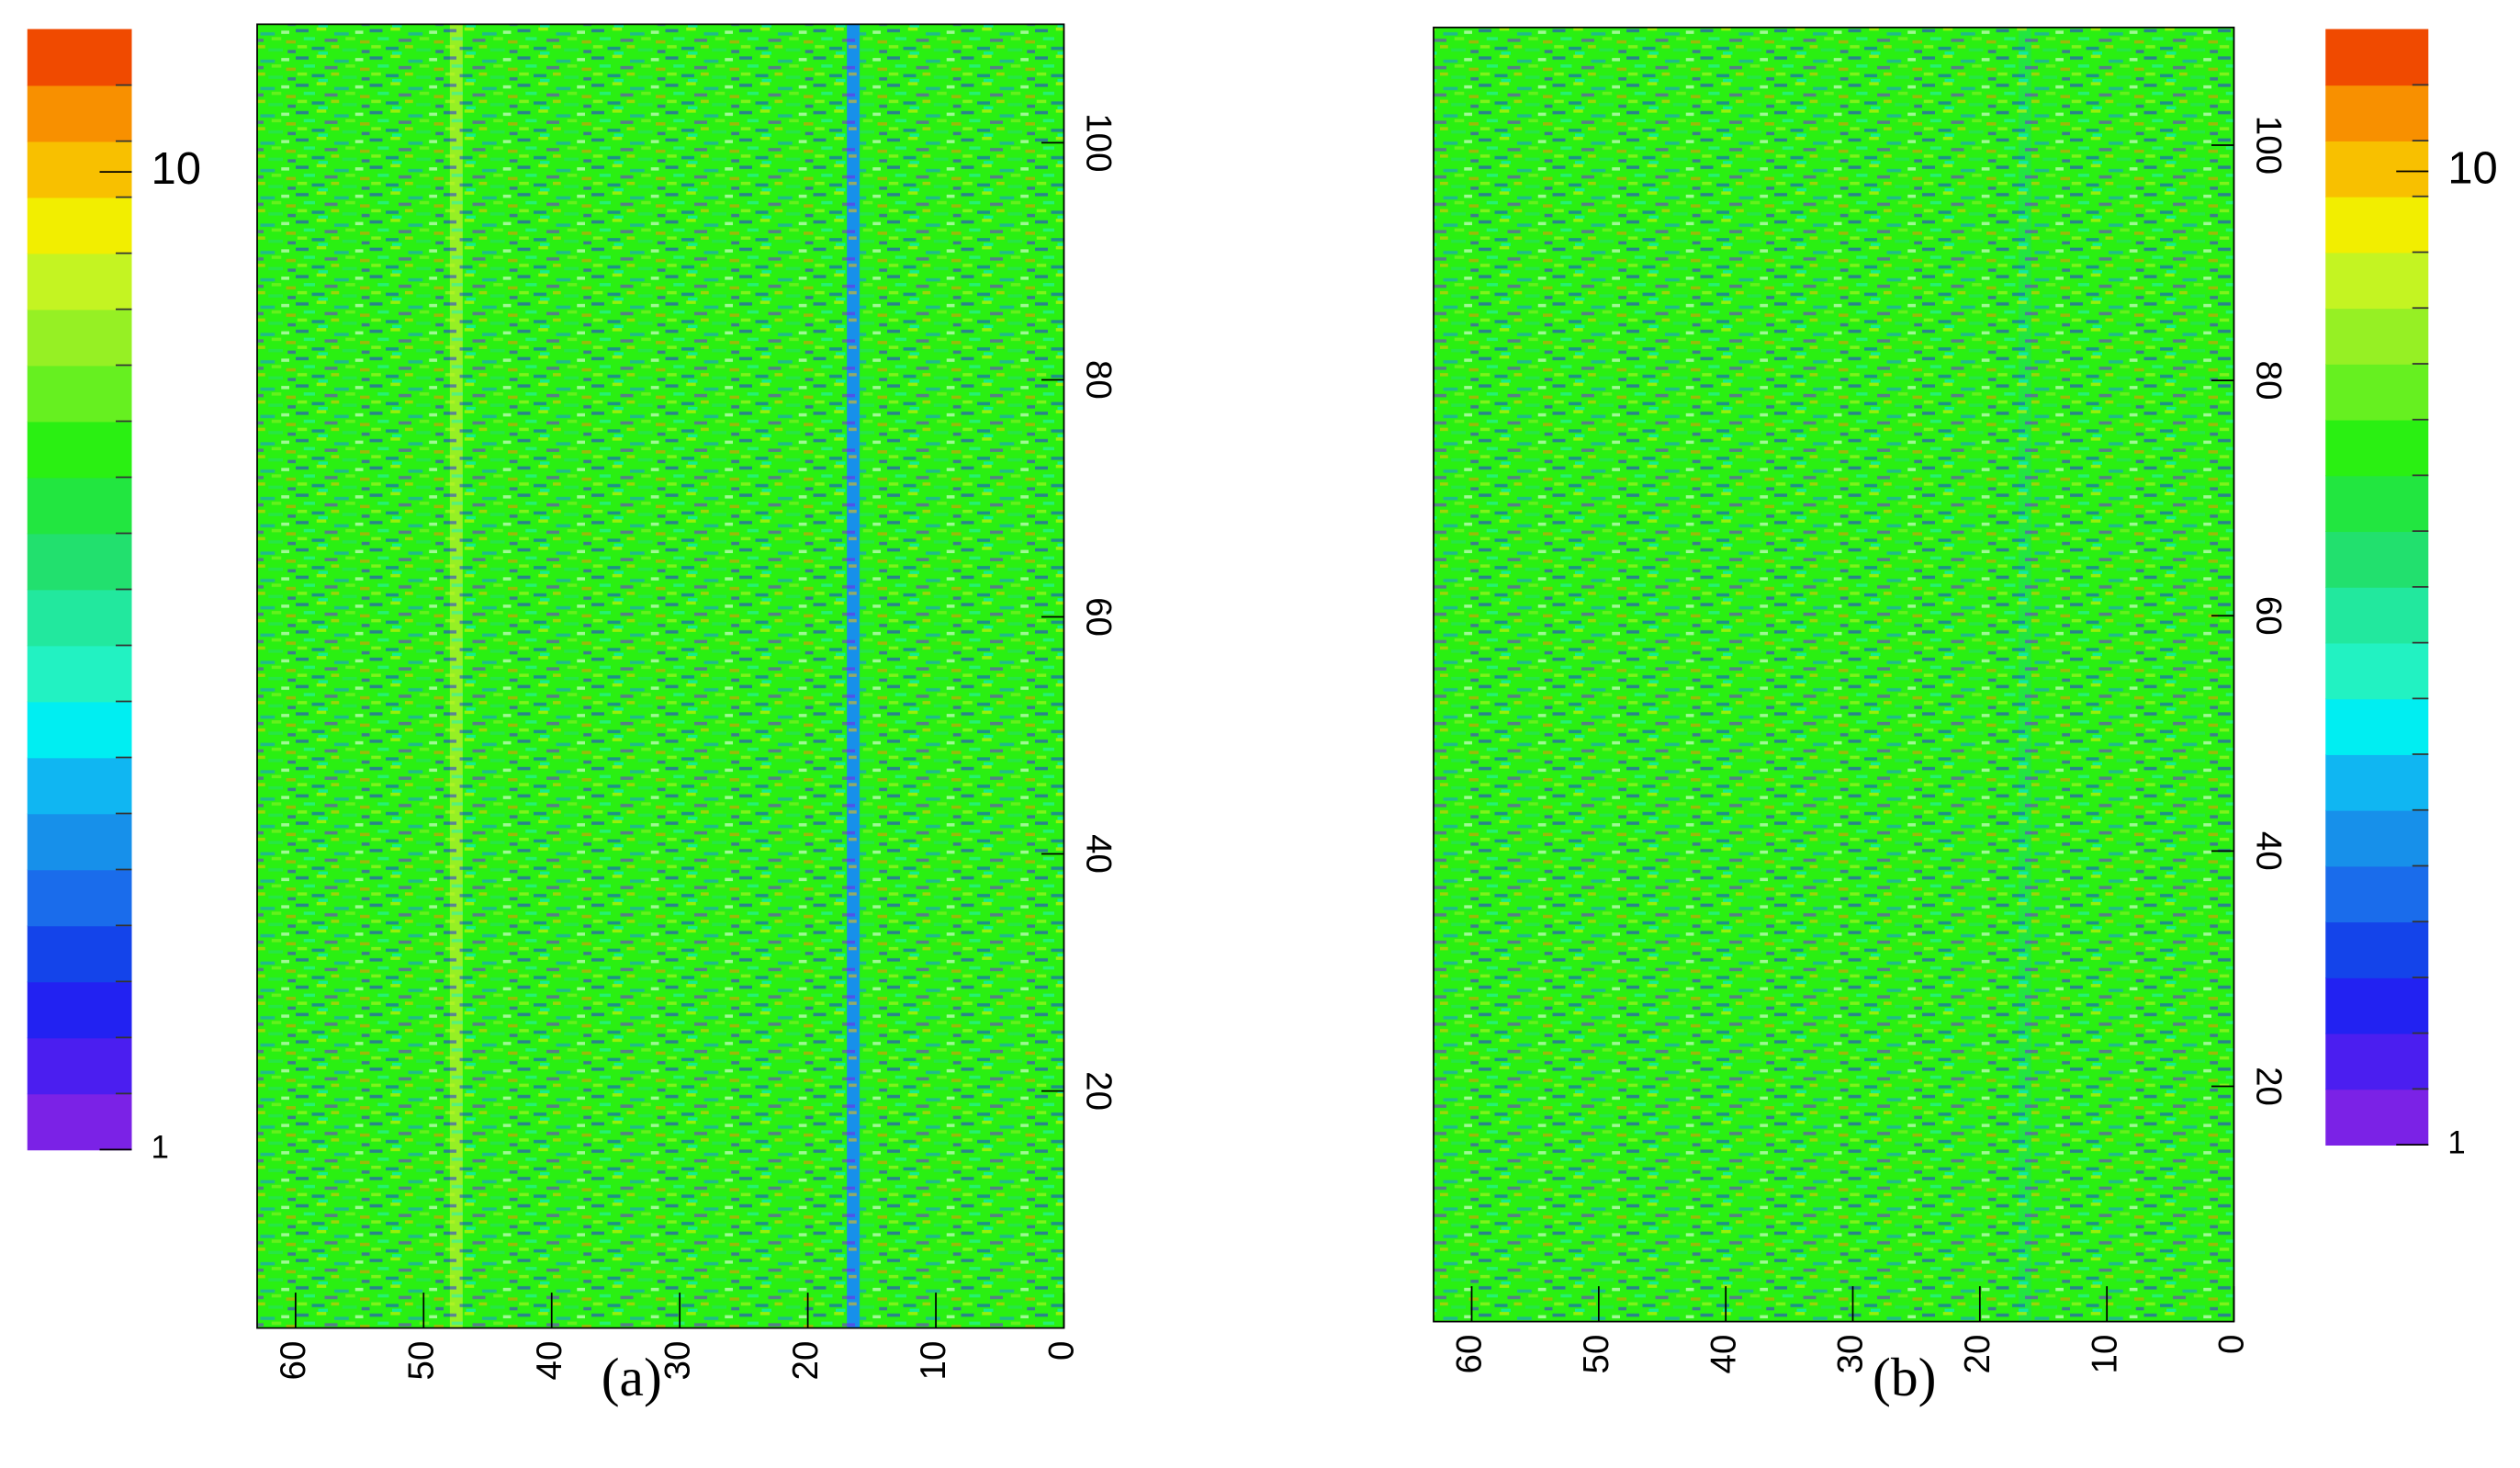 This screenshot has width=2520, height=1468. Describe the element at coordinates (632, 1377) in the screenshot. I see `panel-label: (a)` at that location.